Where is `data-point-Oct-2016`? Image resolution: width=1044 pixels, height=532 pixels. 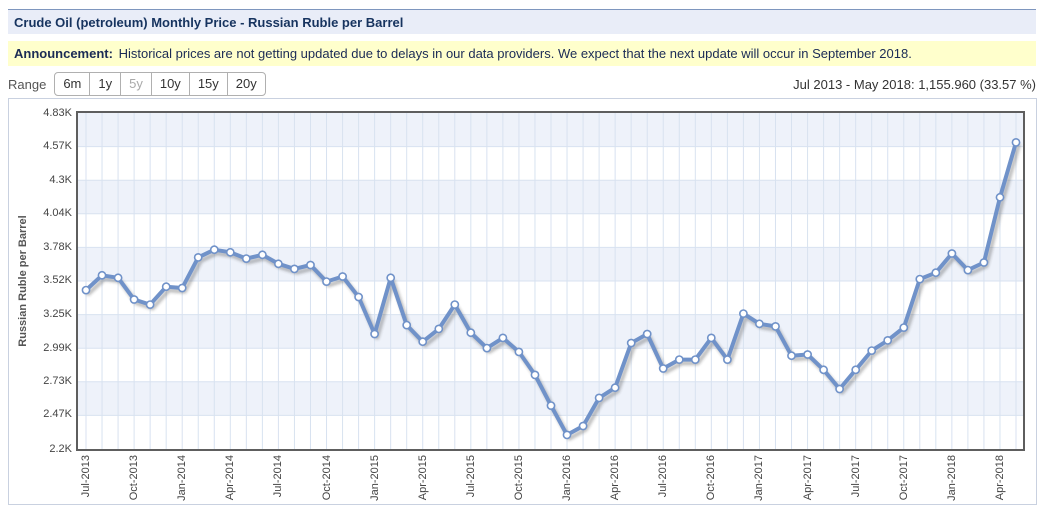 data-point-Oct-2016 is located at coordinates (711, 338).